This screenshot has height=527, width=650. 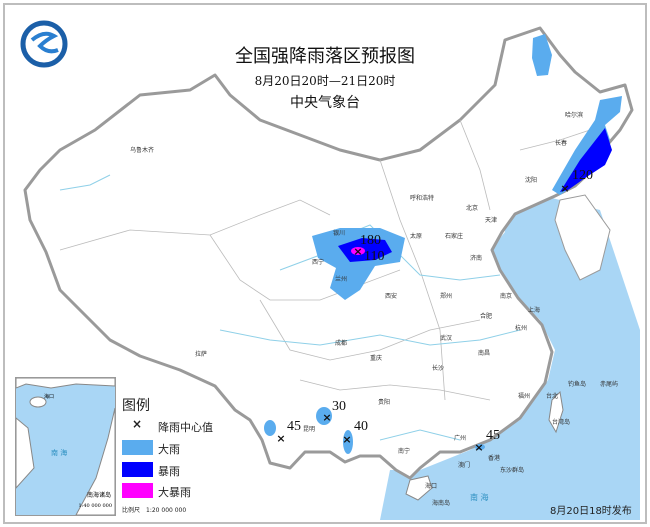 I want to click on city-label: 香港, so click(x=494, y=458).